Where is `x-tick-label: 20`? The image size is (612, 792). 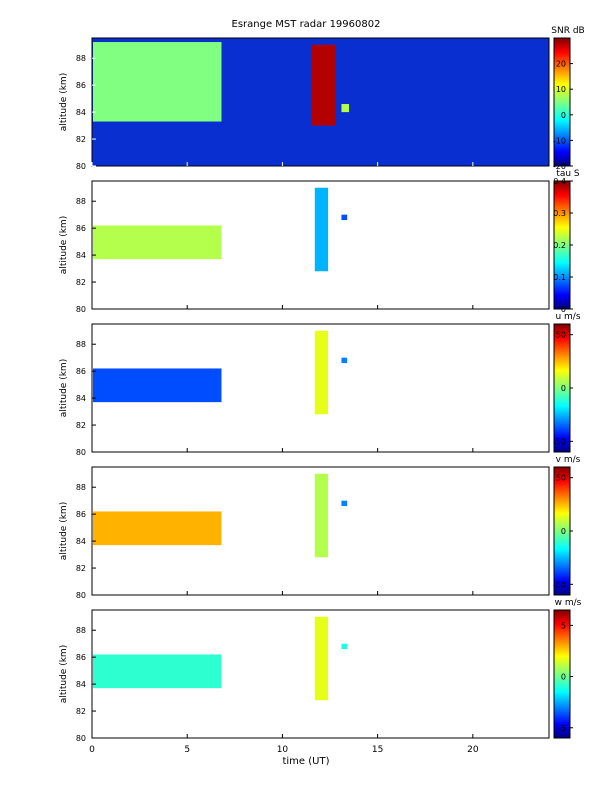 x-tick-label: 20 is located at coordinates (473, 750).